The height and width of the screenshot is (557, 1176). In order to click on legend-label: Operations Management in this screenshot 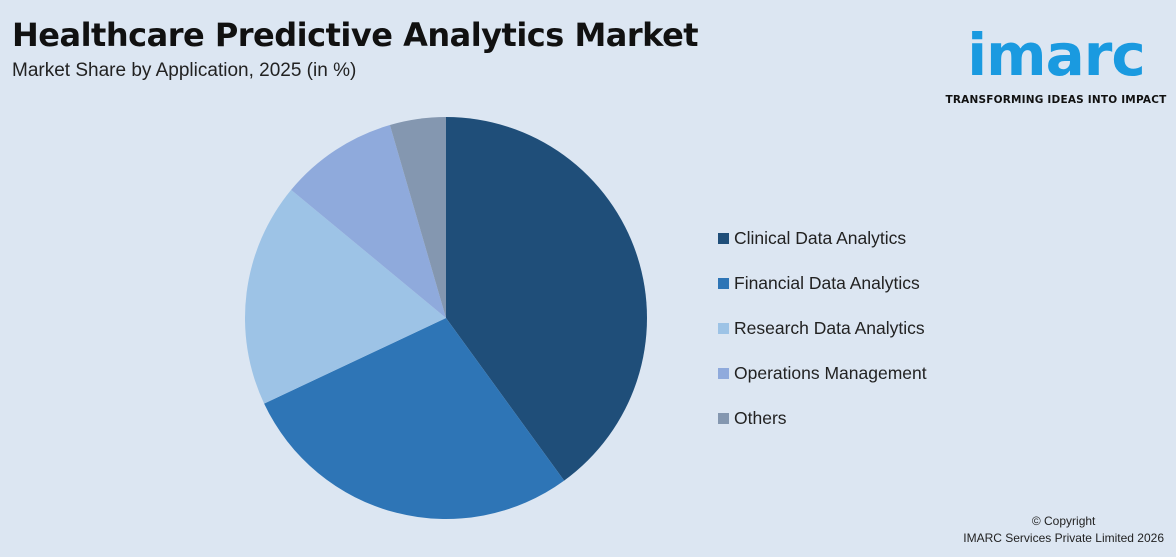, I will do `click(830, 373)`.